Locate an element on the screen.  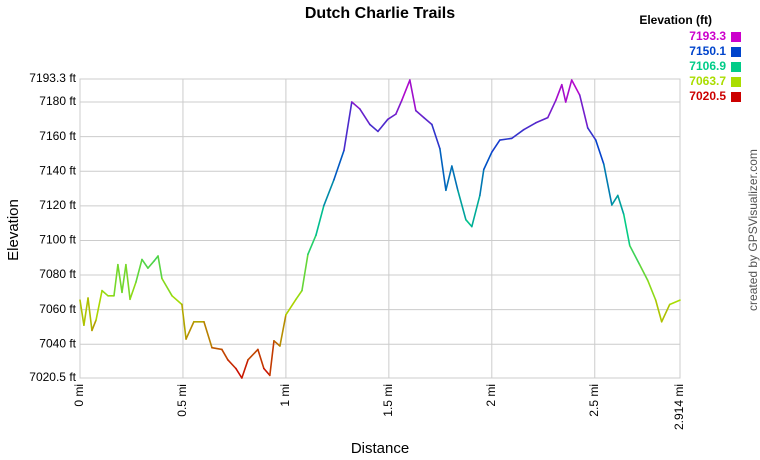
x-tick-label: 2.914 mi is located at coordinates (679, 407).